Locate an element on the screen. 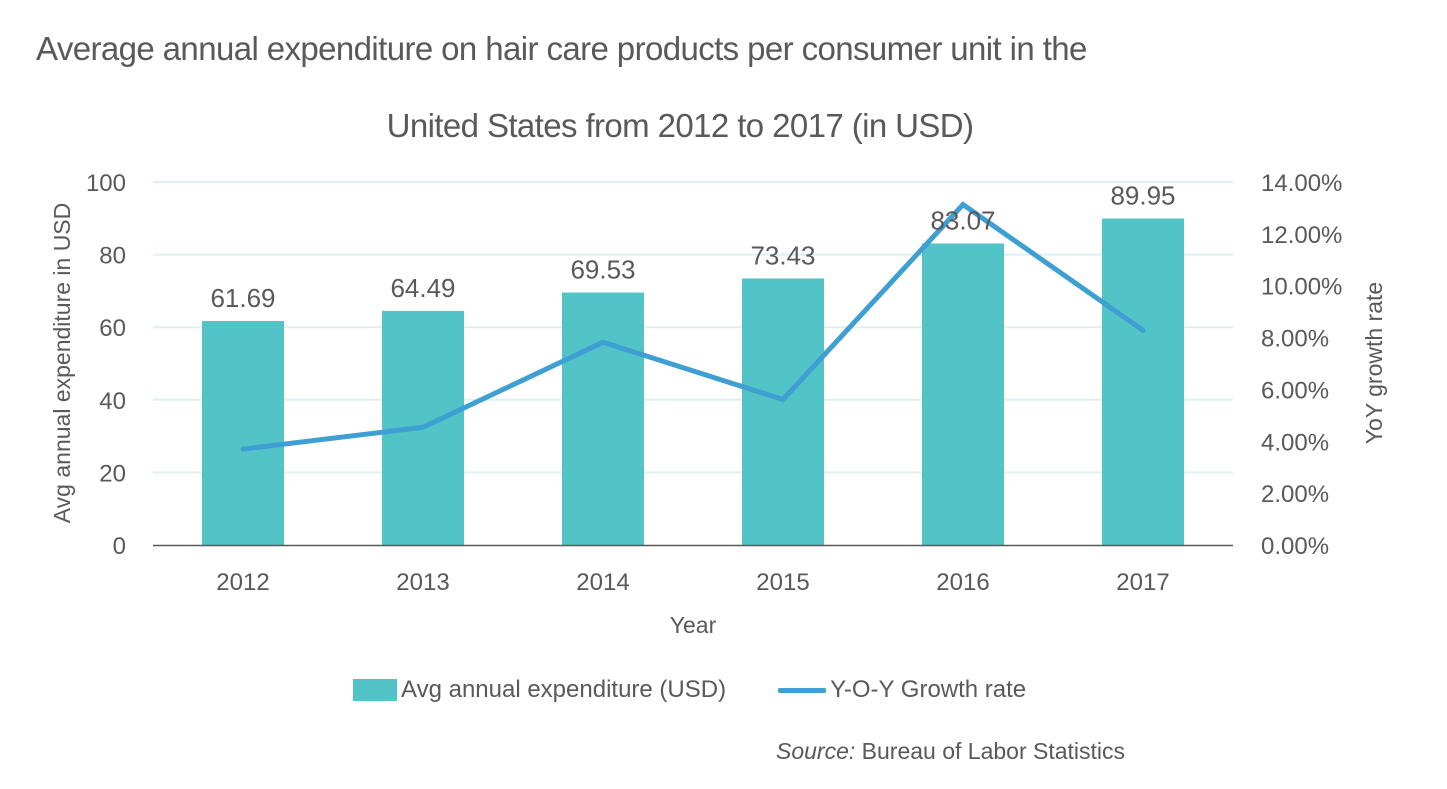  data-labels: 61.69 64.49 69.53 73.43 83.07 89.95 is located at coordinates (692, 246).